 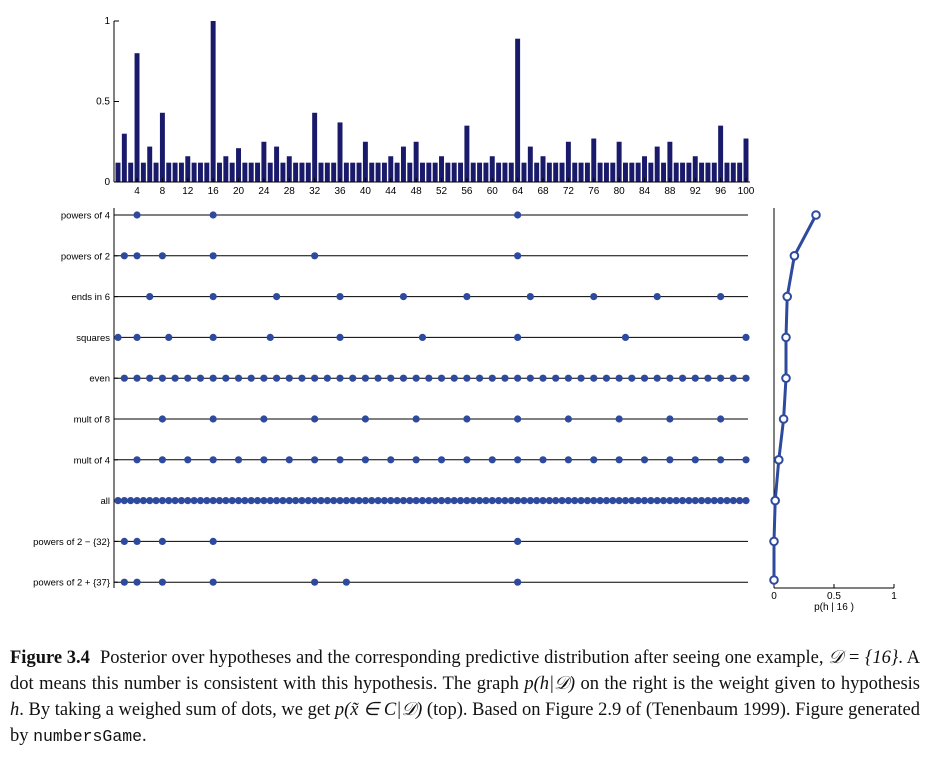 What do you see at coordinates (833, 410) in the screenshot?
I see `posterior-line-chart: 0 0.5 1 p(h | 16 )` at bounding box center [833, 410].